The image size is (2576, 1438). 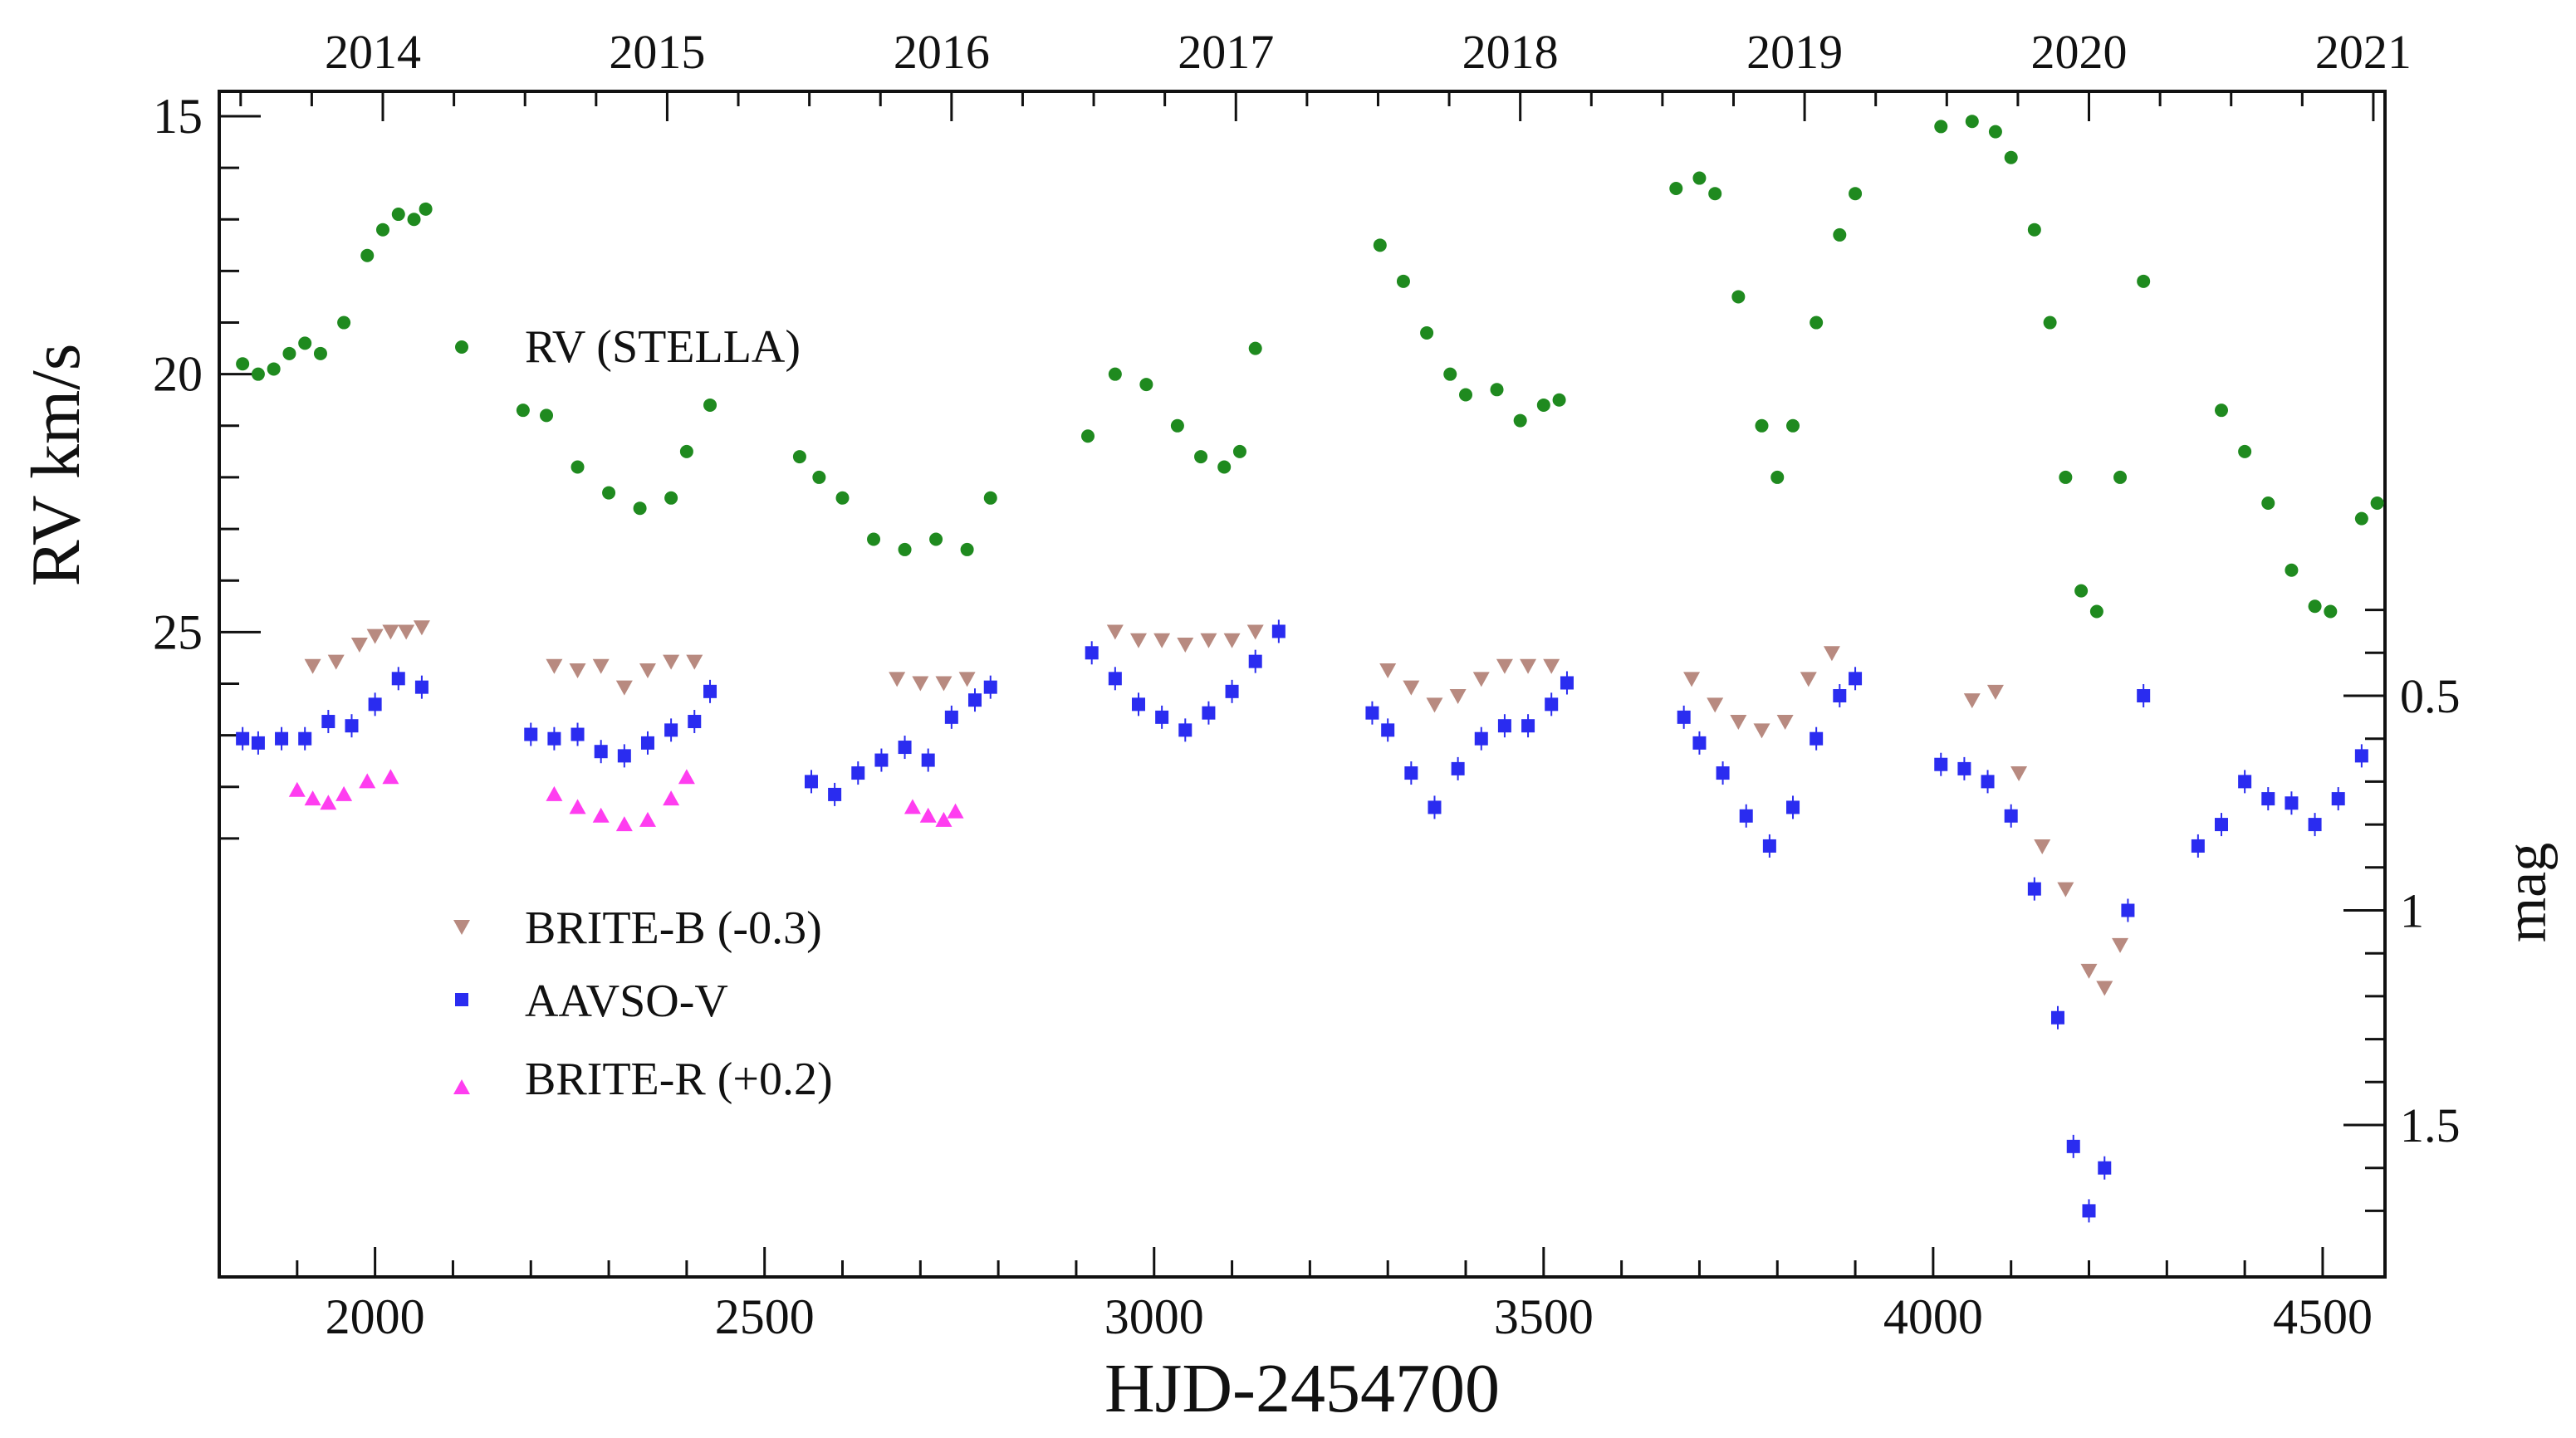 What do you see at coordinates (2527, 893) in the screenshot?
I see `right-axis-label: mag` at bounding box center [2527, 893].